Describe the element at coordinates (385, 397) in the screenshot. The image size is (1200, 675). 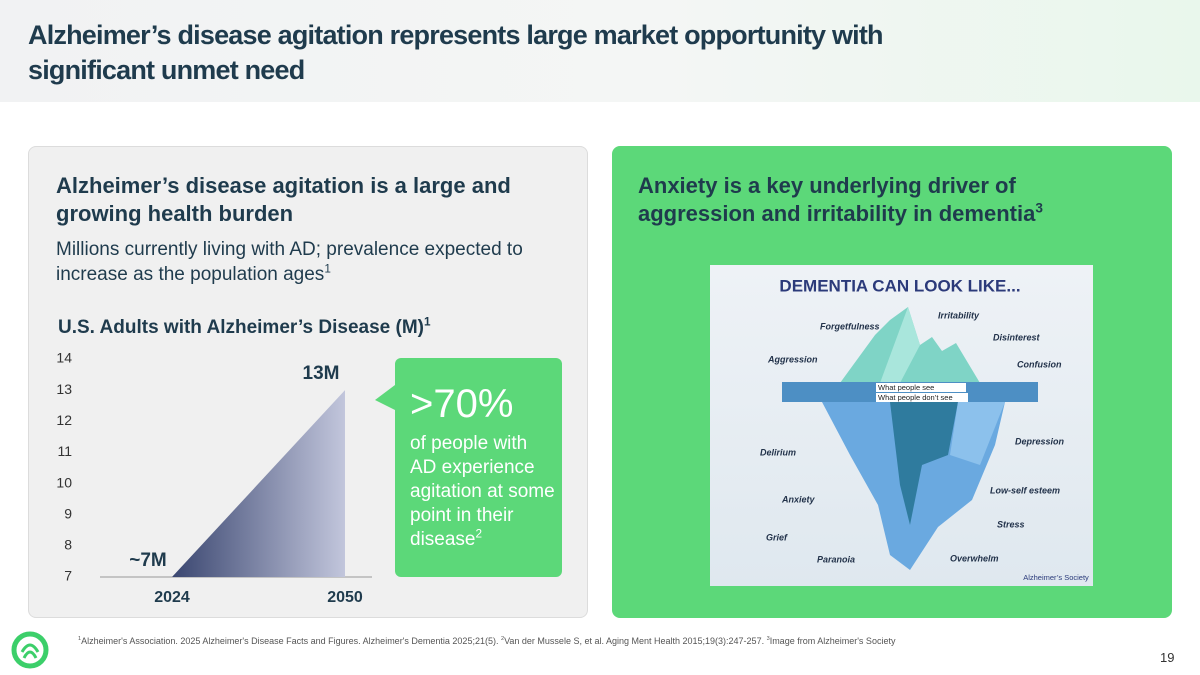
I see `callout-pointer` at that location.